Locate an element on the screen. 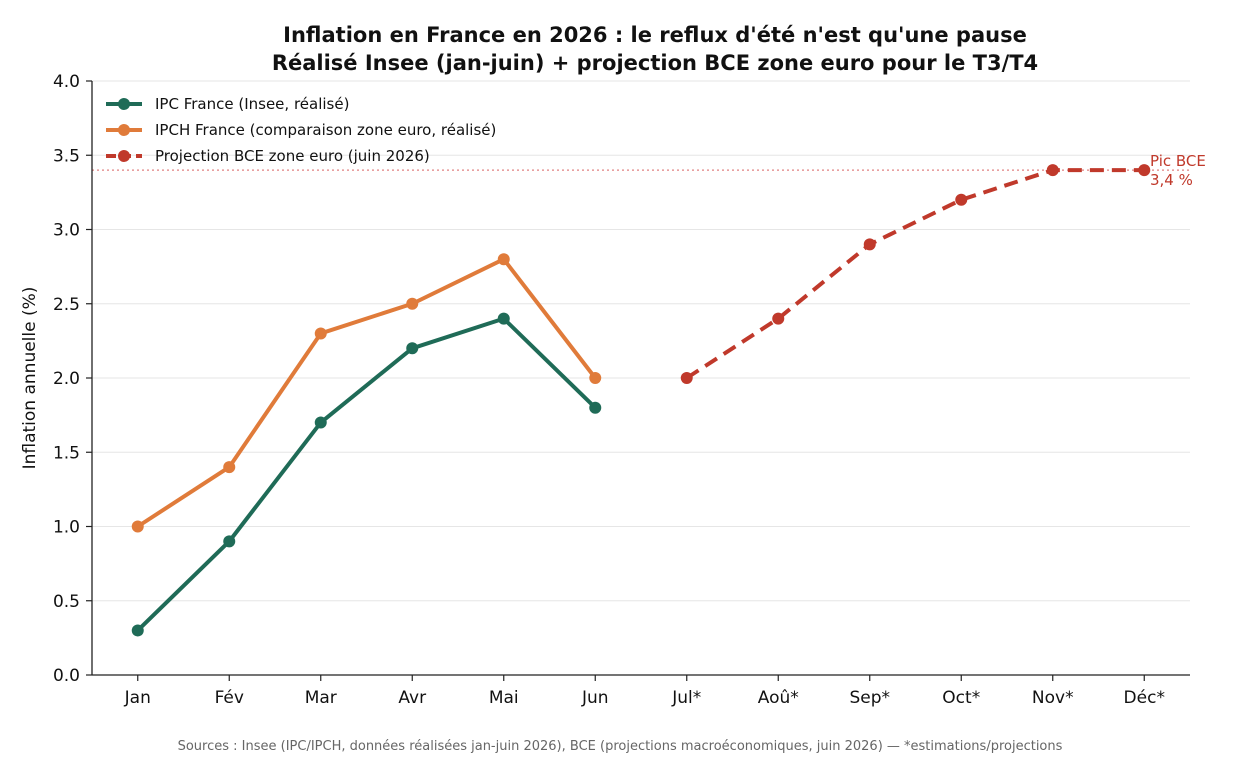 The image size is (1240, 758). annotation-line-1: Pic BCE is located at coordinates (1178, 161).